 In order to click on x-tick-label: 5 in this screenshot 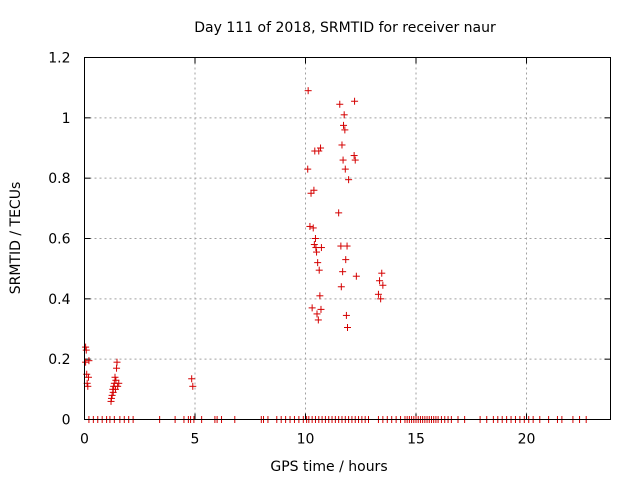, I will do `click(195, 440)`.